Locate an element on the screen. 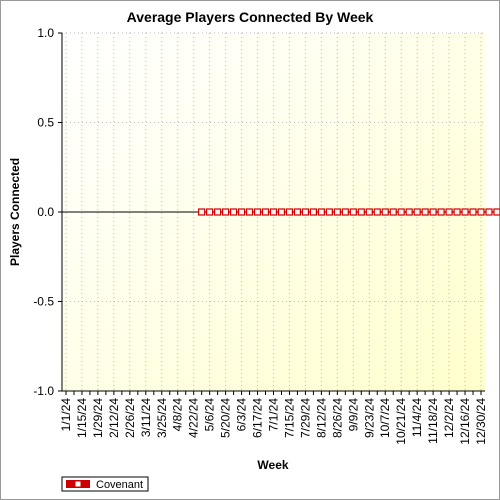 The width and height of the screenshot is (500, 500). x-tick-label: 1/1/24 is located at coordinates (66, 415).